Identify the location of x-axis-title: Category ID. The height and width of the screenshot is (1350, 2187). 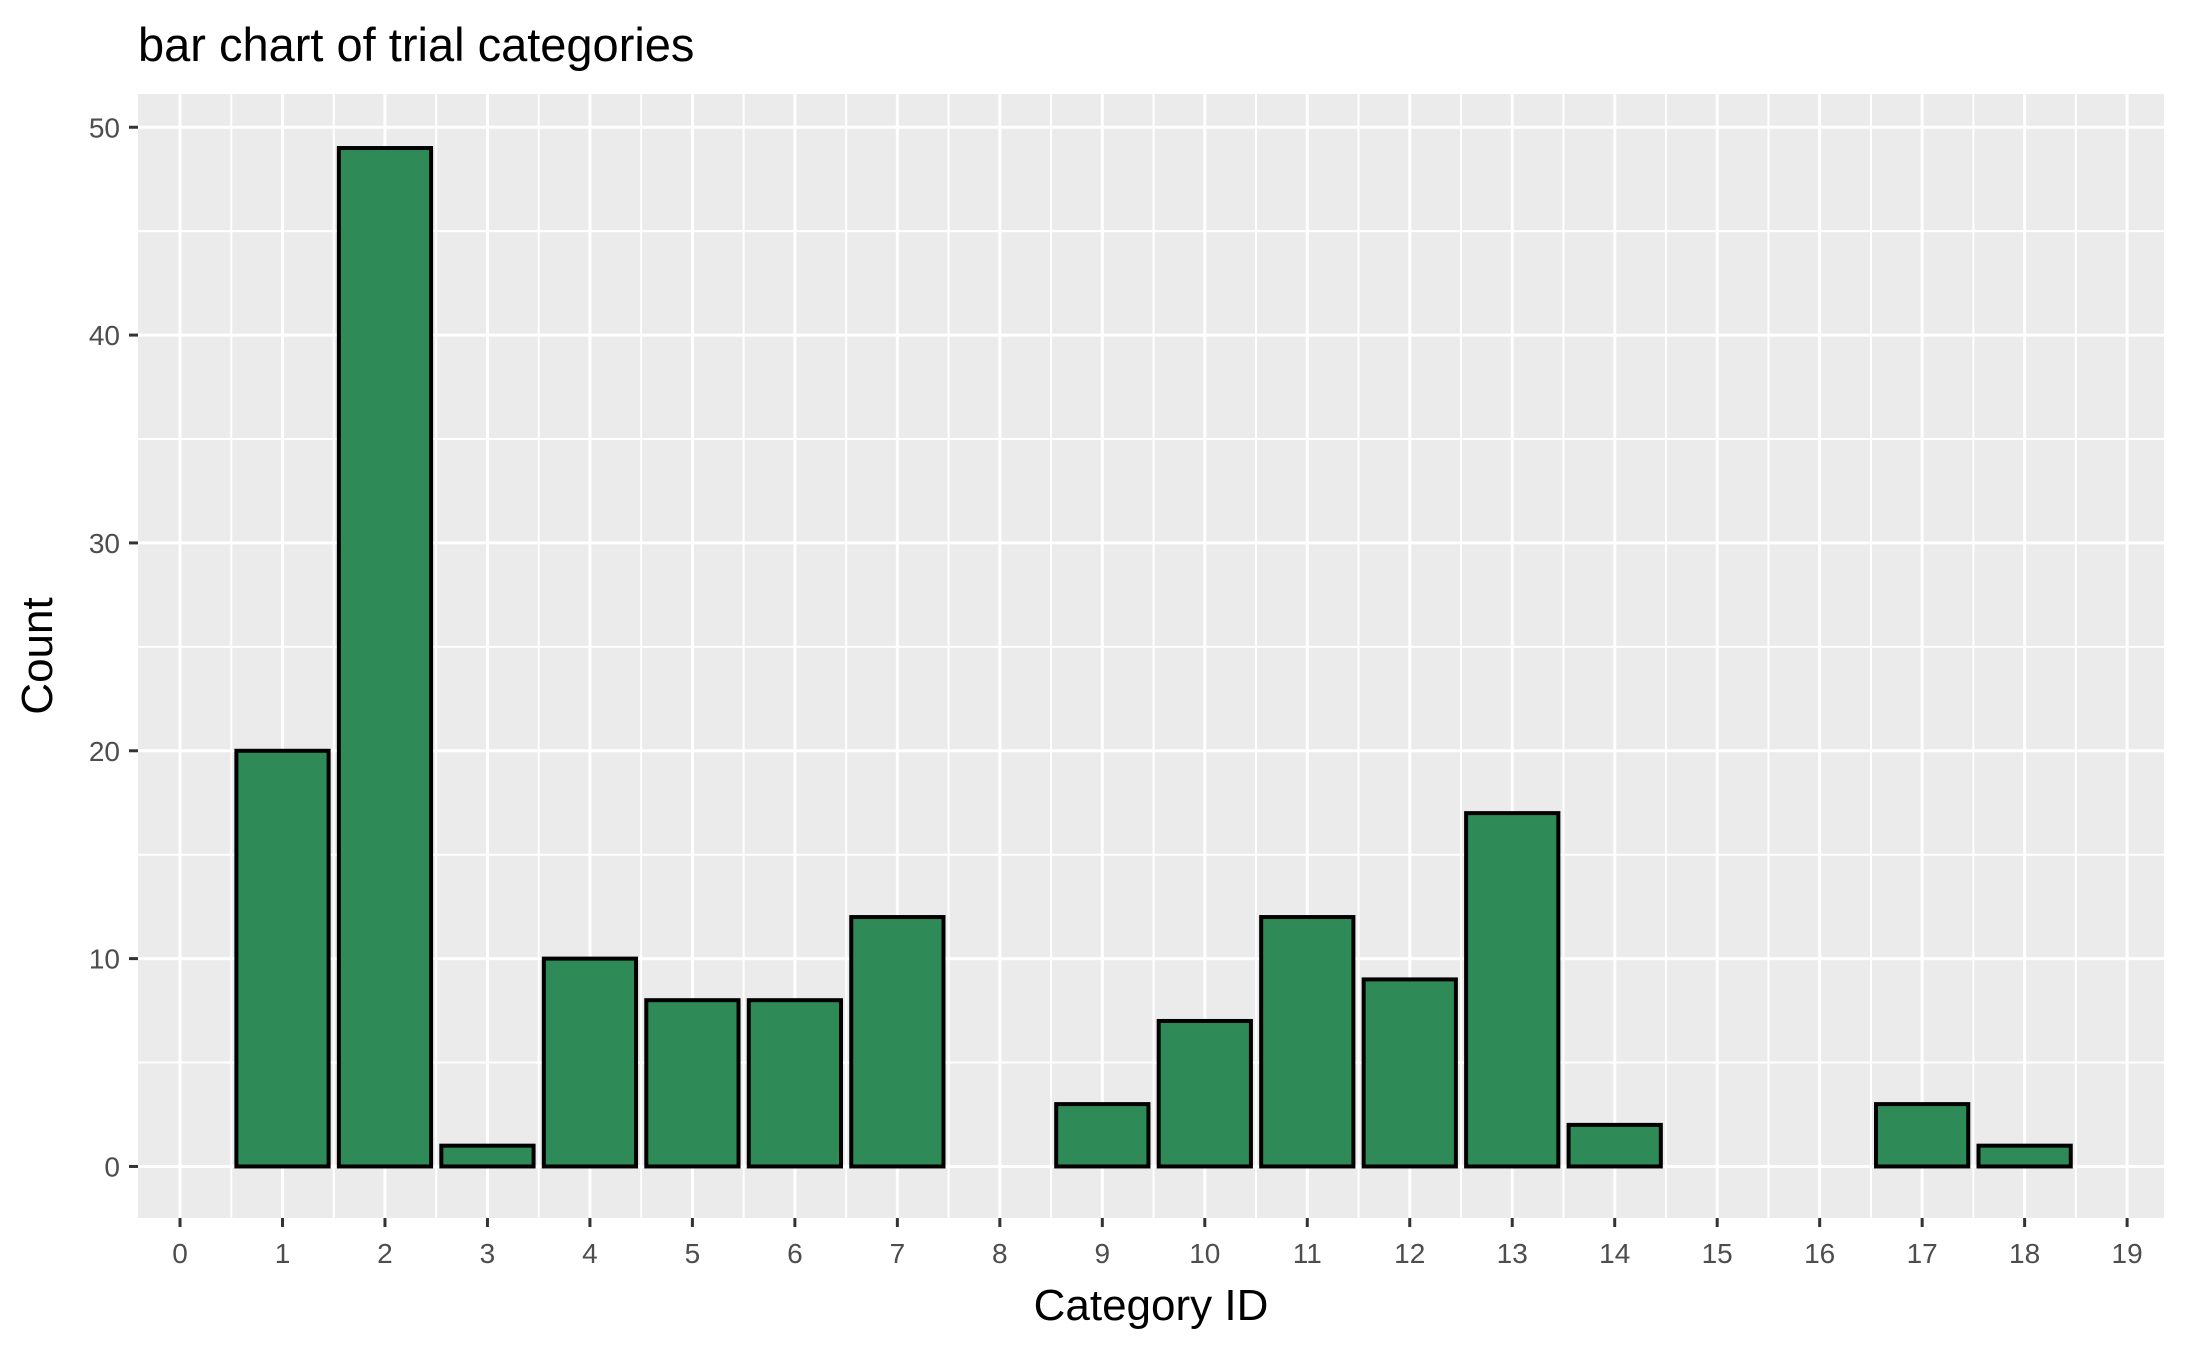
(1151, 1305).